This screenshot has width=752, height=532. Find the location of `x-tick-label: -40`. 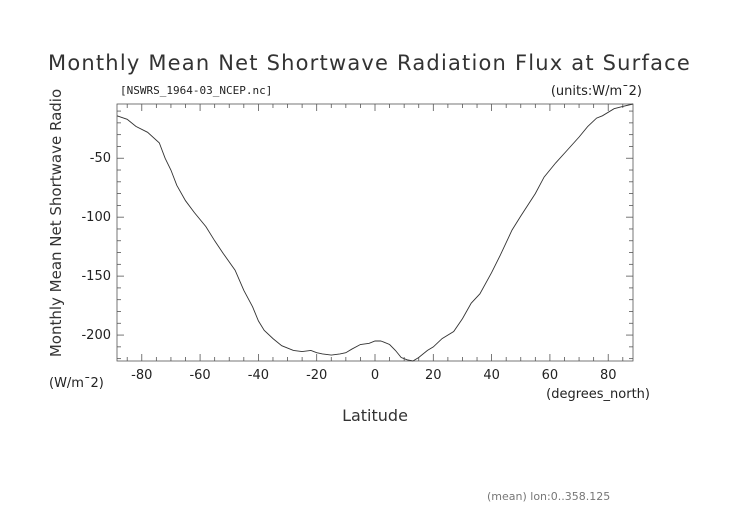

x-tick-label: -40 is located at coordinates (258, 375).